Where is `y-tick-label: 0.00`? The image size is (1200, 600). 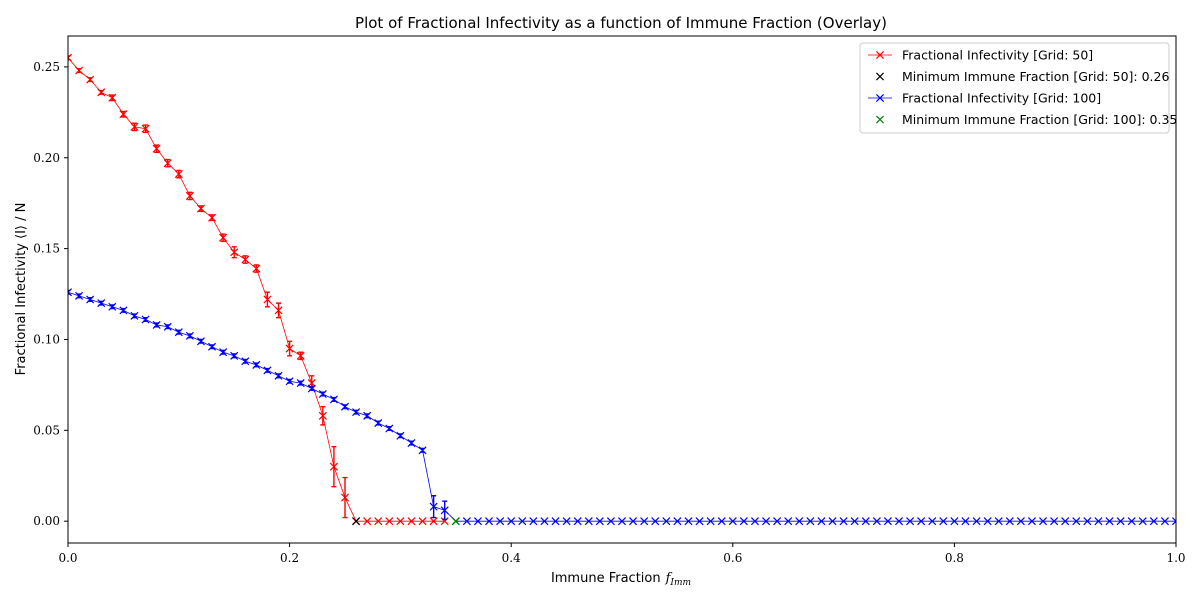
y-tick-label: 0.00 is located at coordinates (46, 521).